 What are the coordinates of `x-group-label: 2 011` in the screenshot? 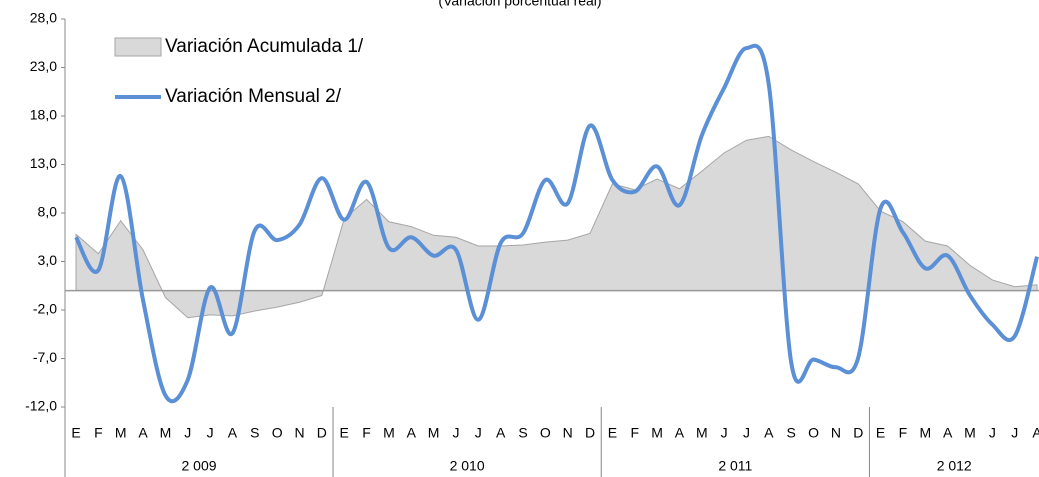 It's located at (735, 466).